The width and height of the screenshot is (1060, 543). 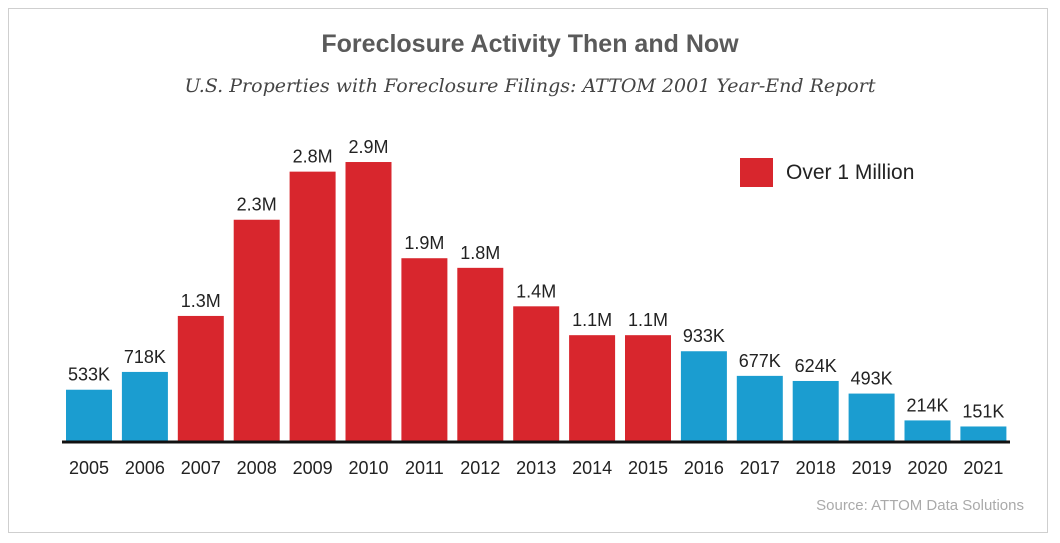 What do you see at coordinates (536, 373) in the screenshot?
I see `bar-2013` at bounding box center [536, 373].